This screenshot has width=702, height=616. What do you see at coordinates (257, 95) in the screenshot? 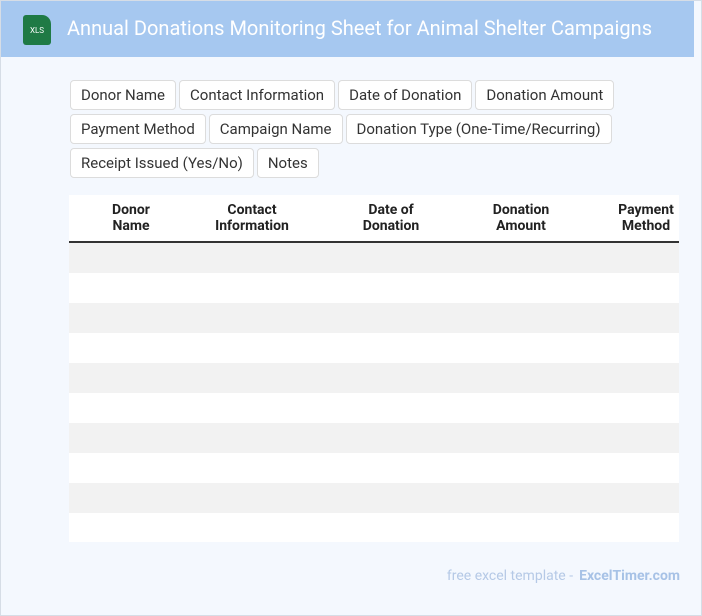
I see `tag-chip: Contact Information` at bounding box center [257, 95].